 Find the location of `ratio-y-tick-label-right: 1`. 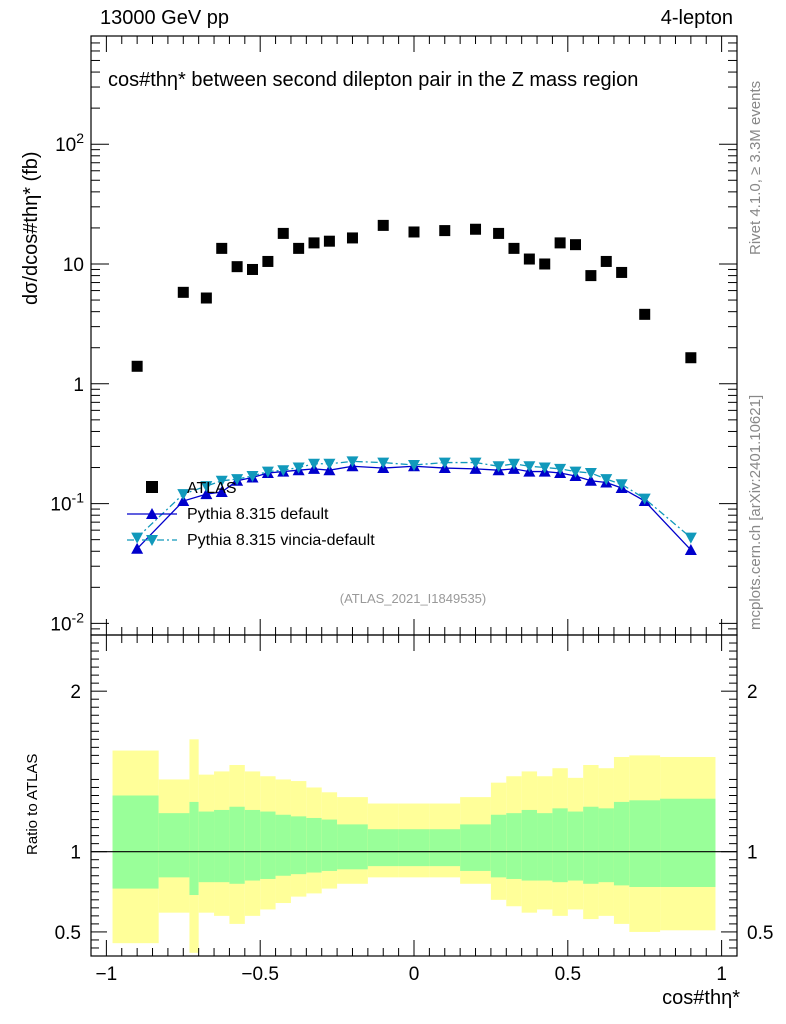

ratio-y-tick-label-right: 1 is located at coordinates (752, 853).